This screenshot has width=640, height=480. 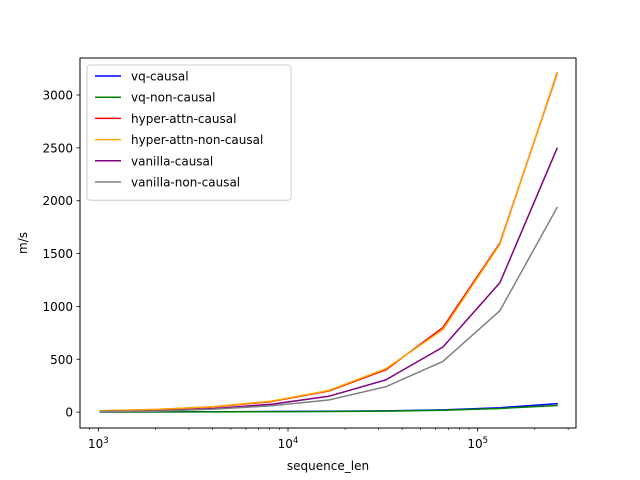 What do you see at coordinates (185, 183) in the screenshot?
I see `legend-label-vanilla-non-causal: vanilla-non-causal` at bounding box center [185, 183].